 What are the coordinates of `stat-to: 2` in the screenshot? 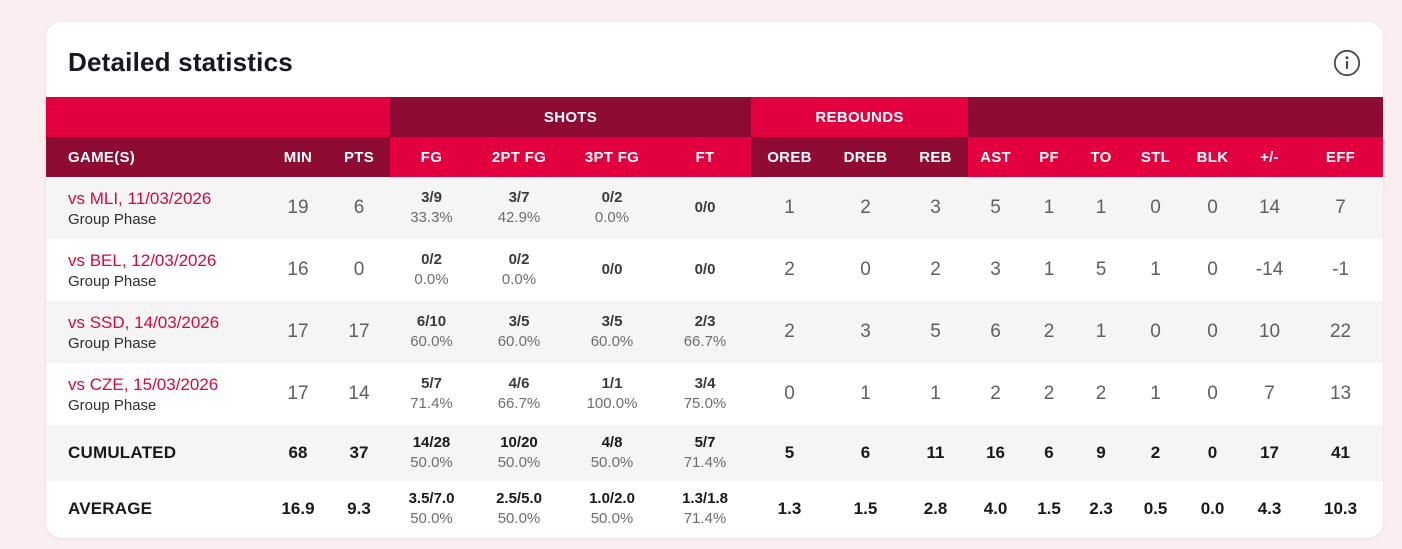 It's located at (1101, 394).